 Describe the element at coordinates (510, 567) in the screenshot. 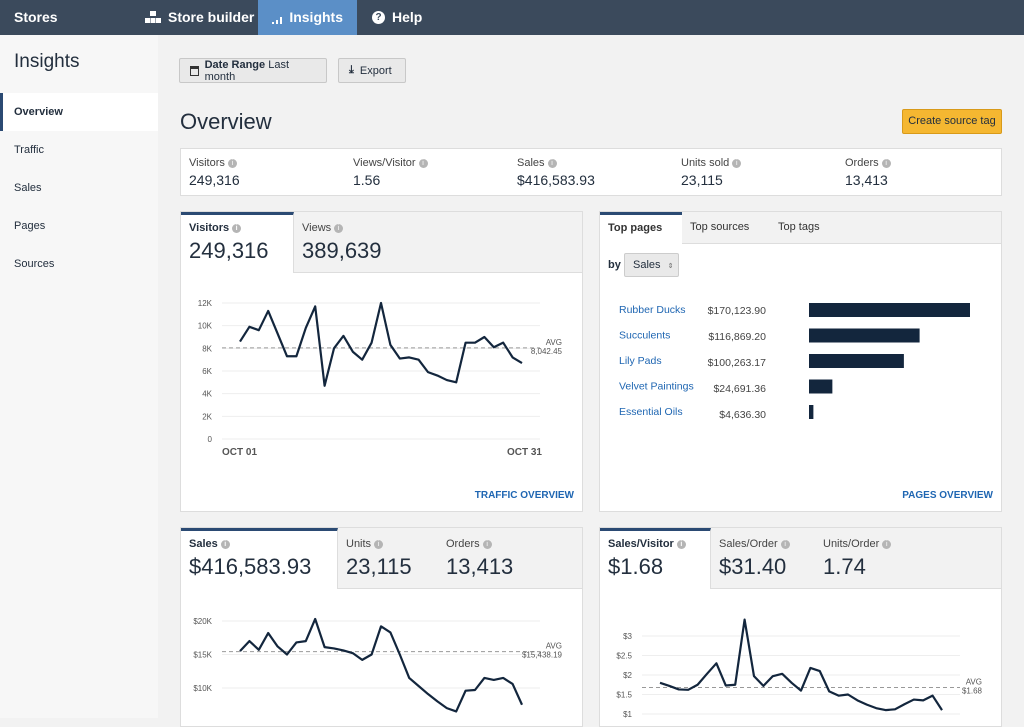

I see `tab-value: 13,413` at that location.